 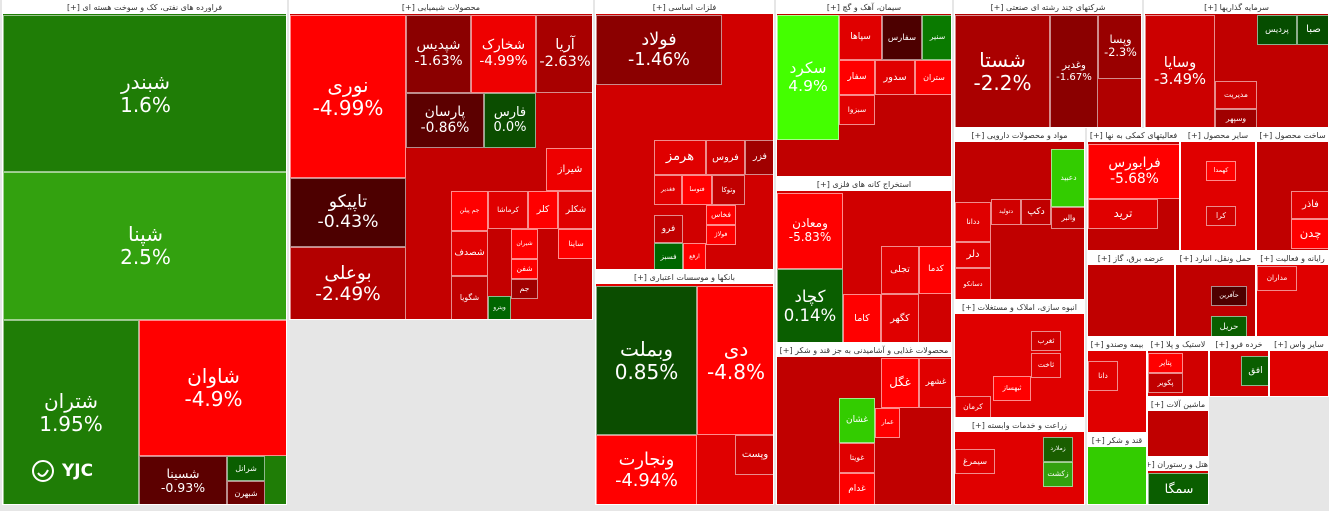 What do you see at coordinates (973, 222) in the screenshot?
I see `stock-tile: ددانا` at bounding box center [973, 222].